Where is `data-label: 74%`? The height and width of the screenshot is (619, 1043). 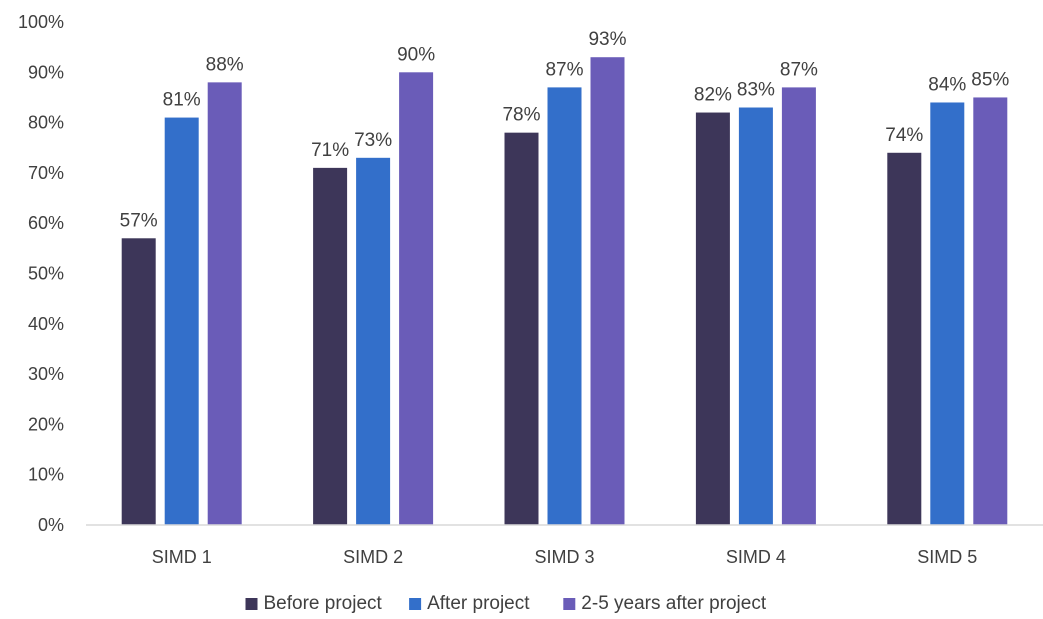
data-label: 74% is located at coordinates (904, 135).